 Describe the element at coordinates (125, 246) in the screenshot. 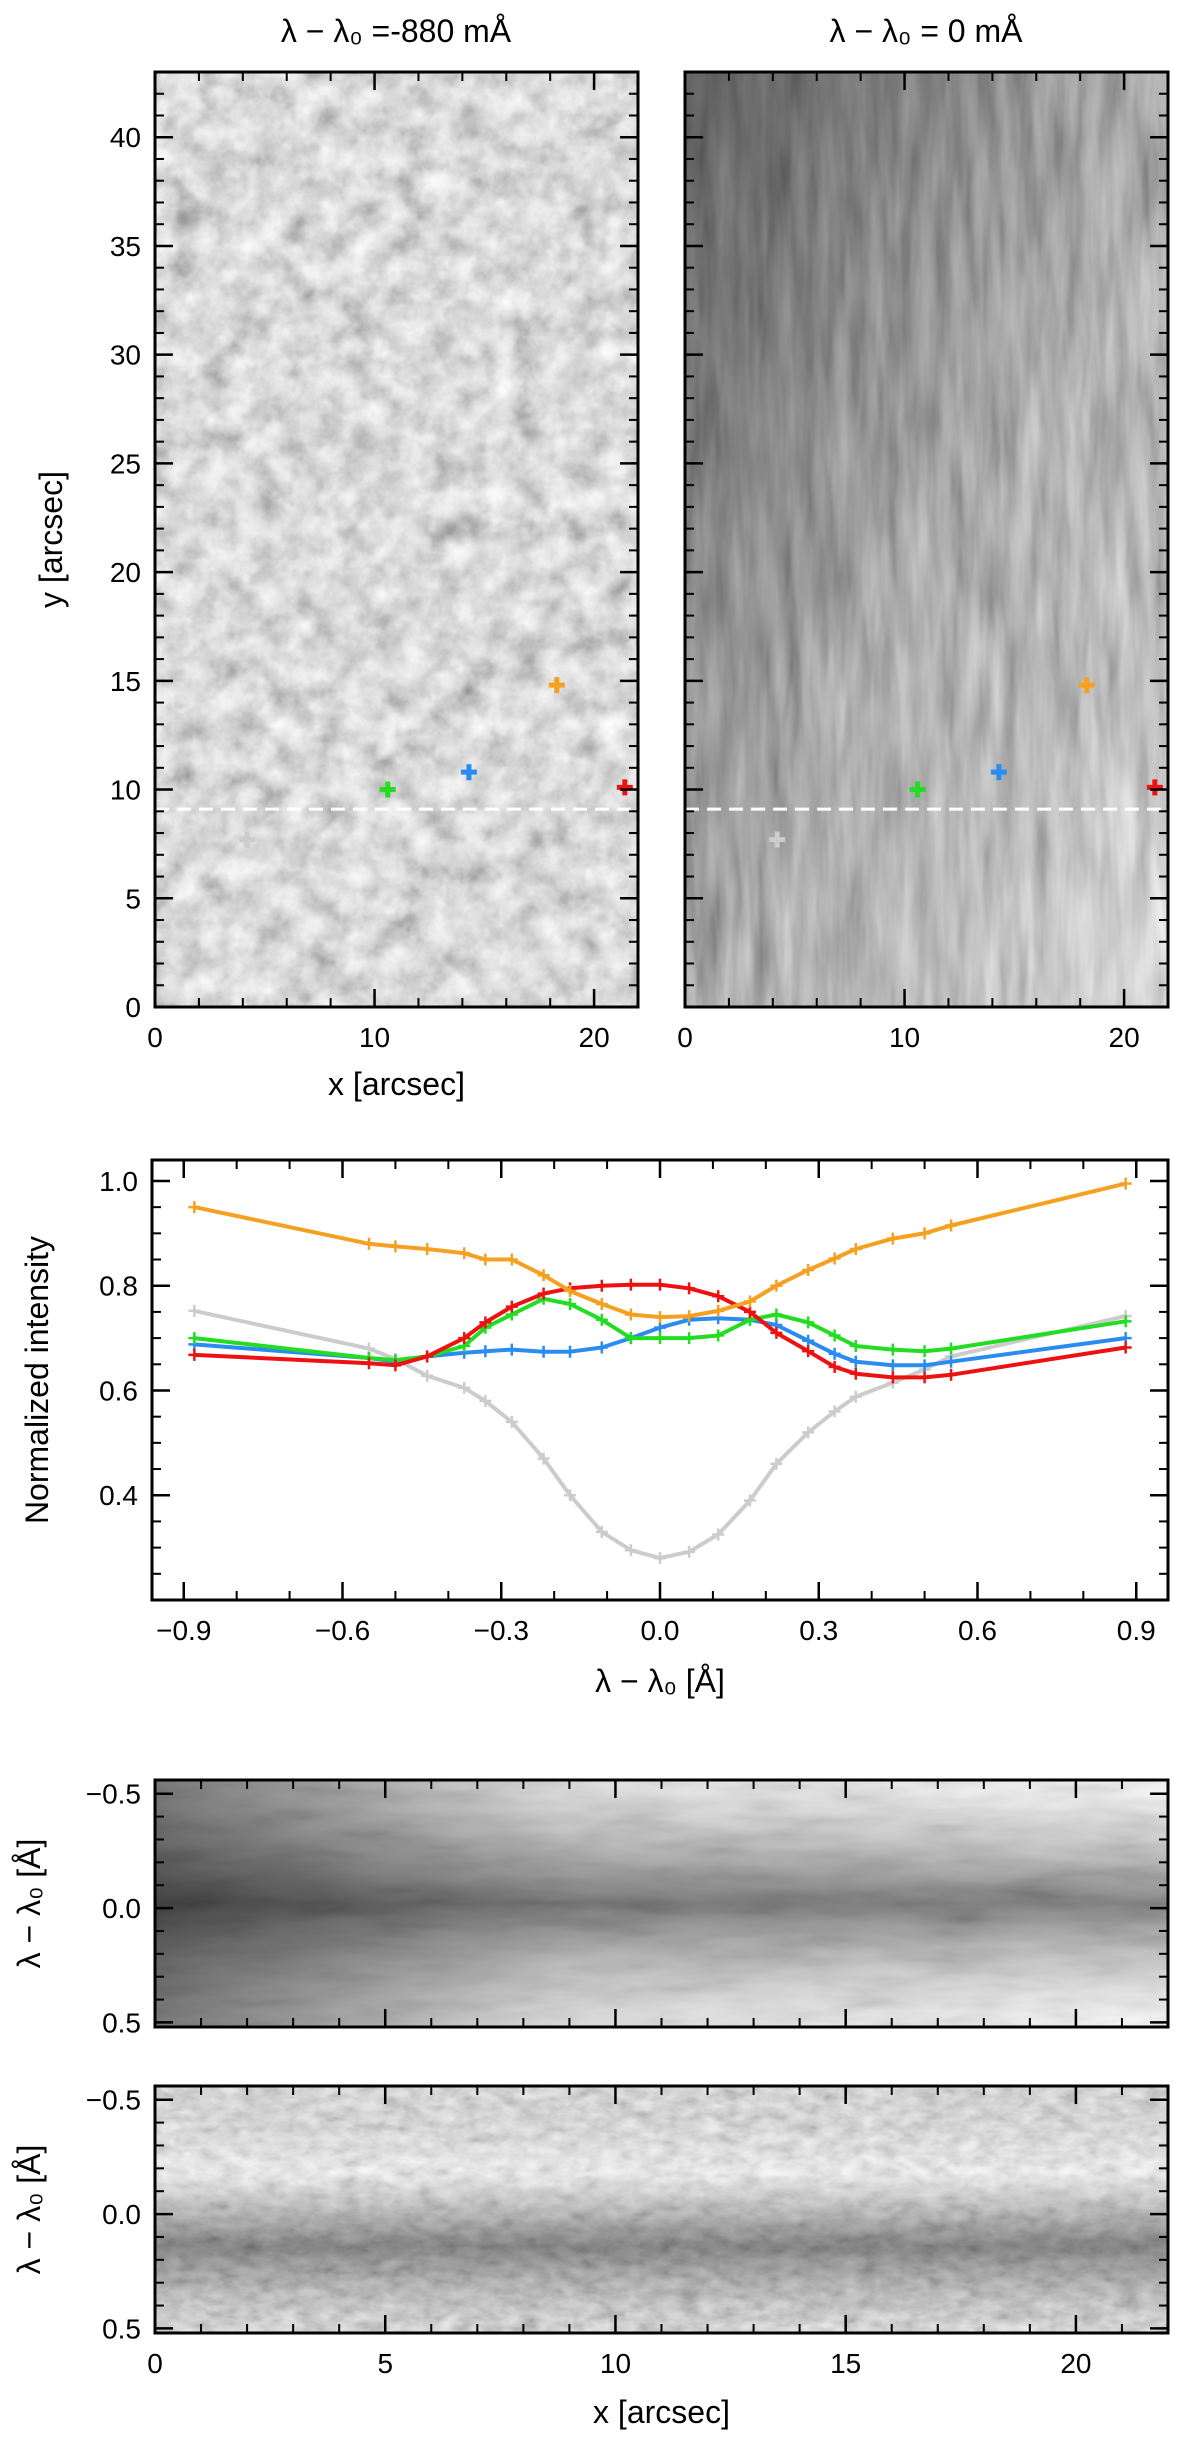

I see `y-tick-label: 35` at that location.